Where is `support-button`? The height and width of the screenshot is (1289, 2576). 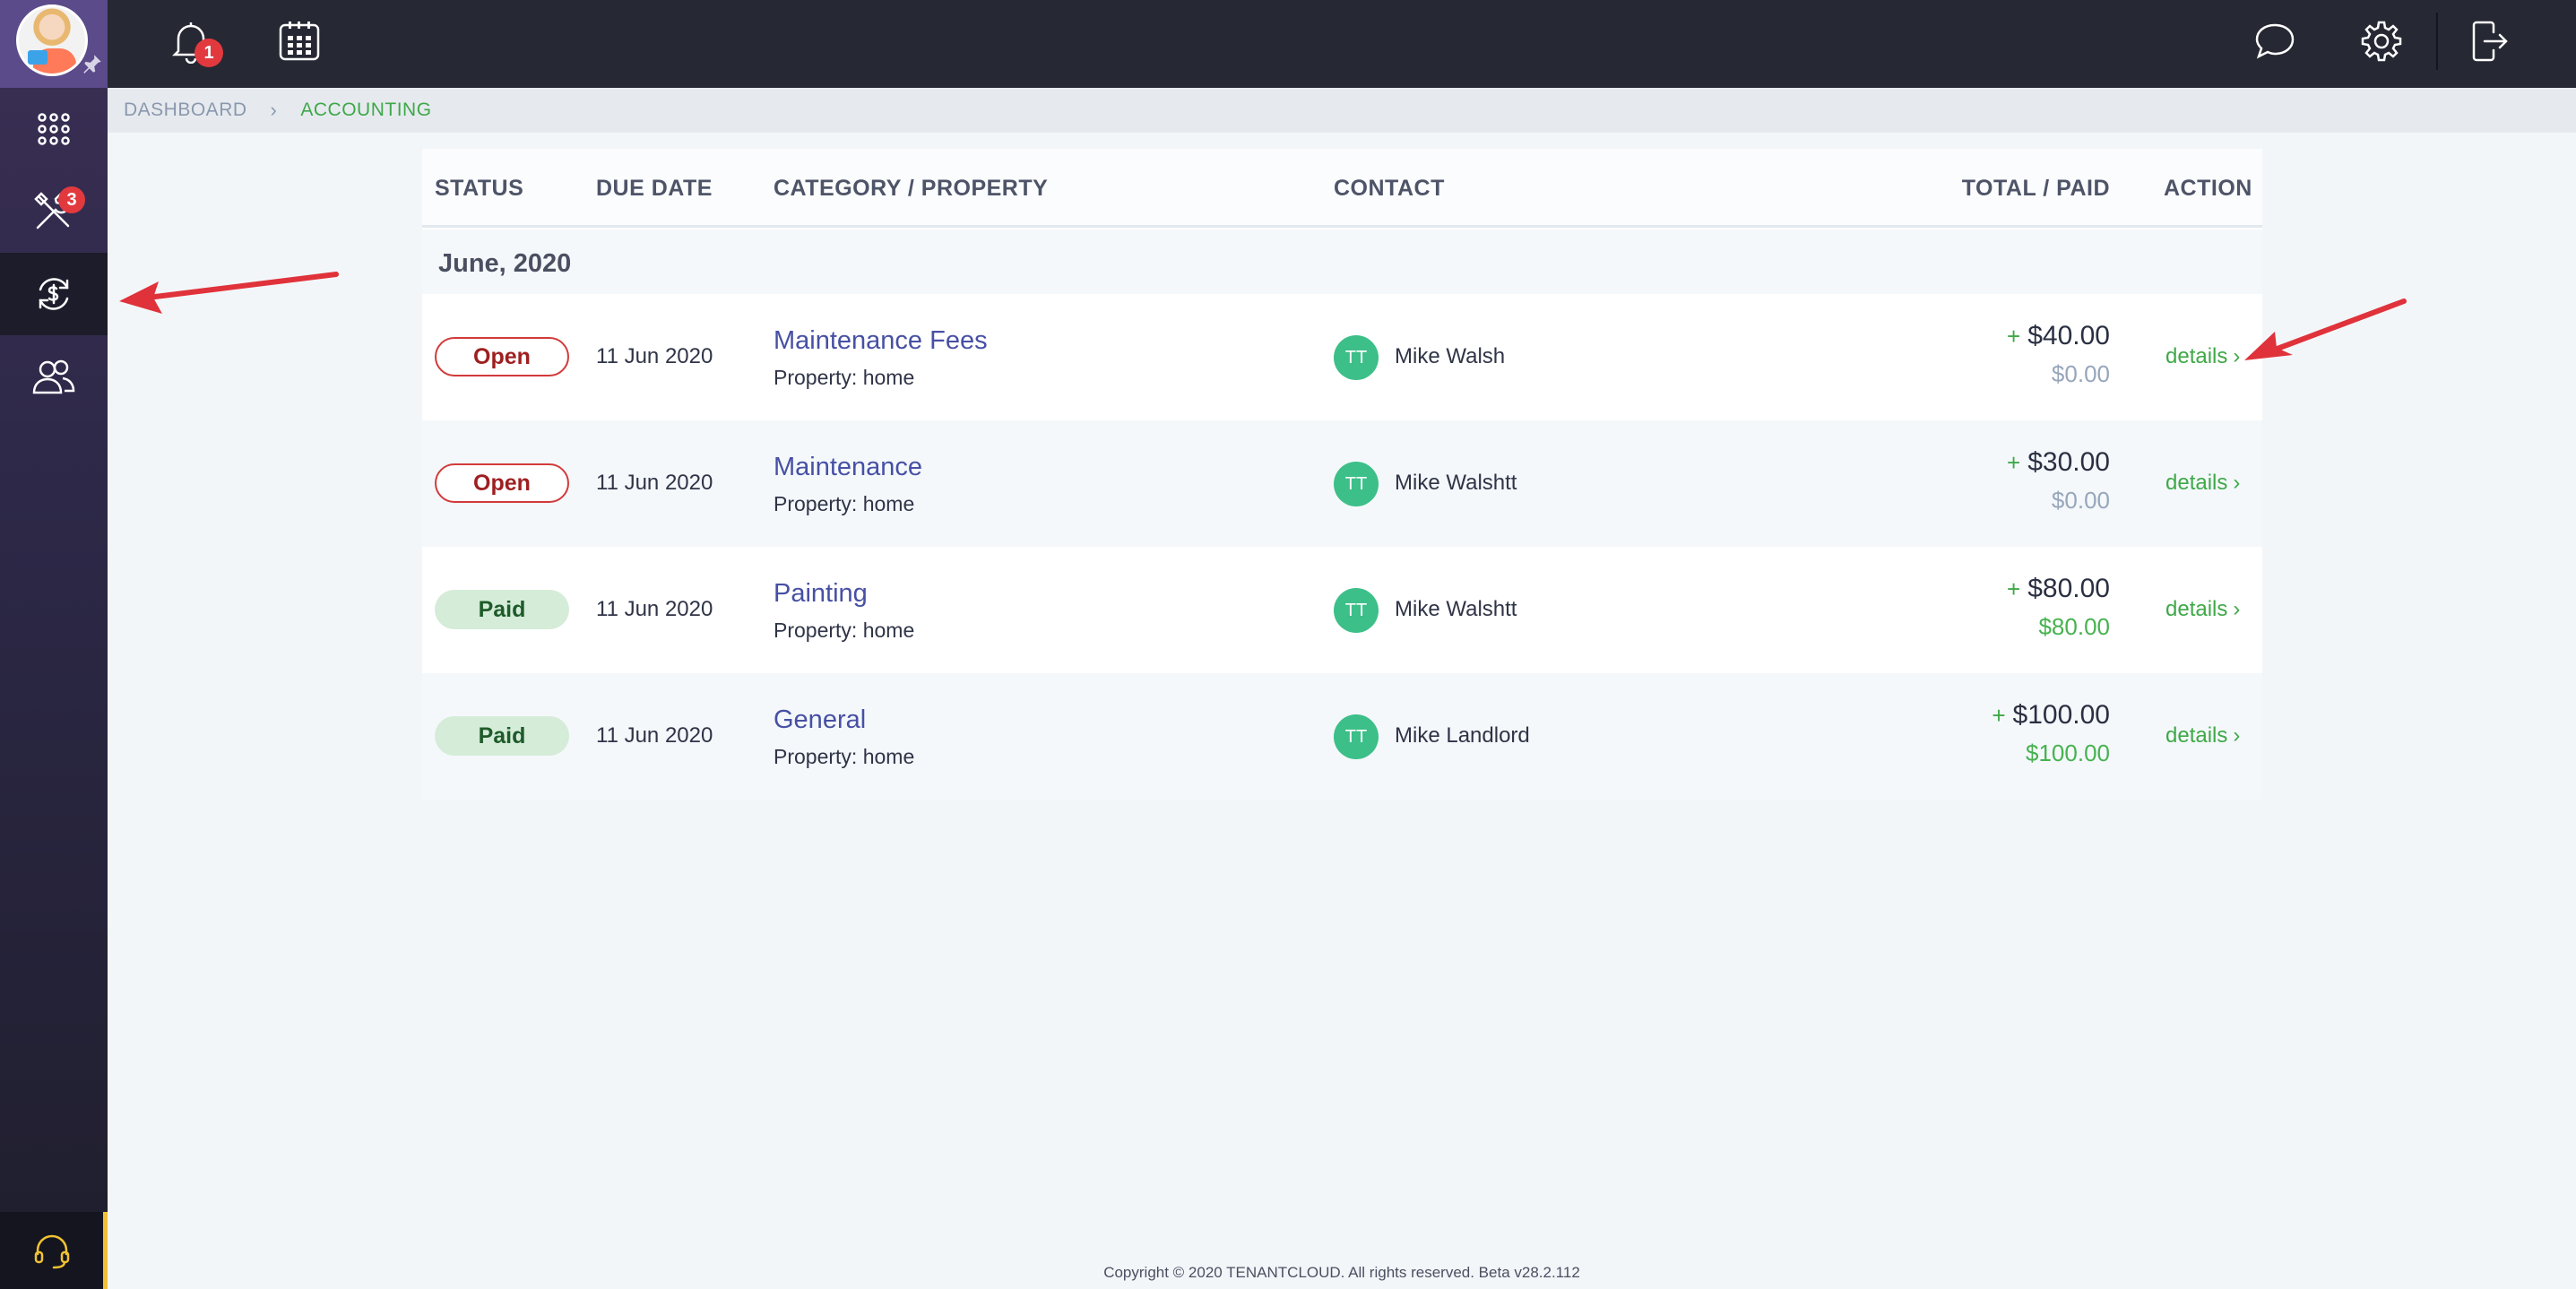
support-button is located at coordinates (54, 1250).